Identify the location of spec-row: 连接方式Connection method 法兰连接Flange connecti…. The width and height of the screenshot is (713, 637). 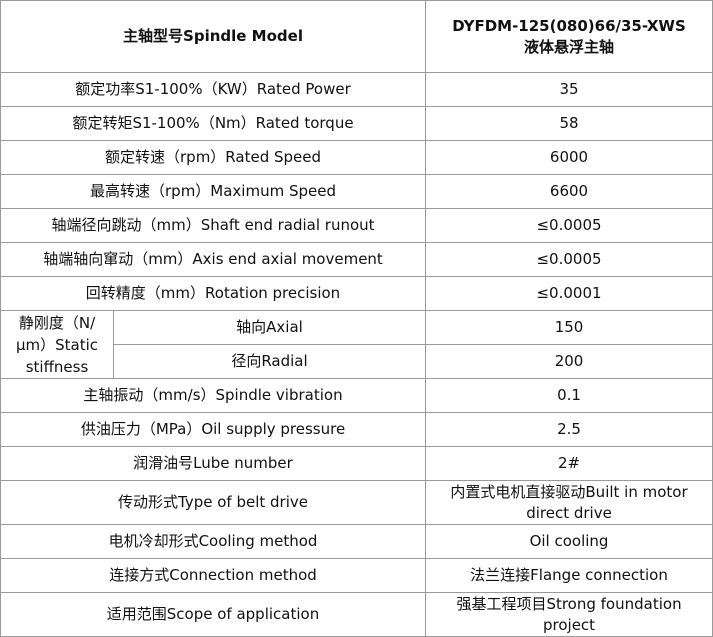
(356, 575).